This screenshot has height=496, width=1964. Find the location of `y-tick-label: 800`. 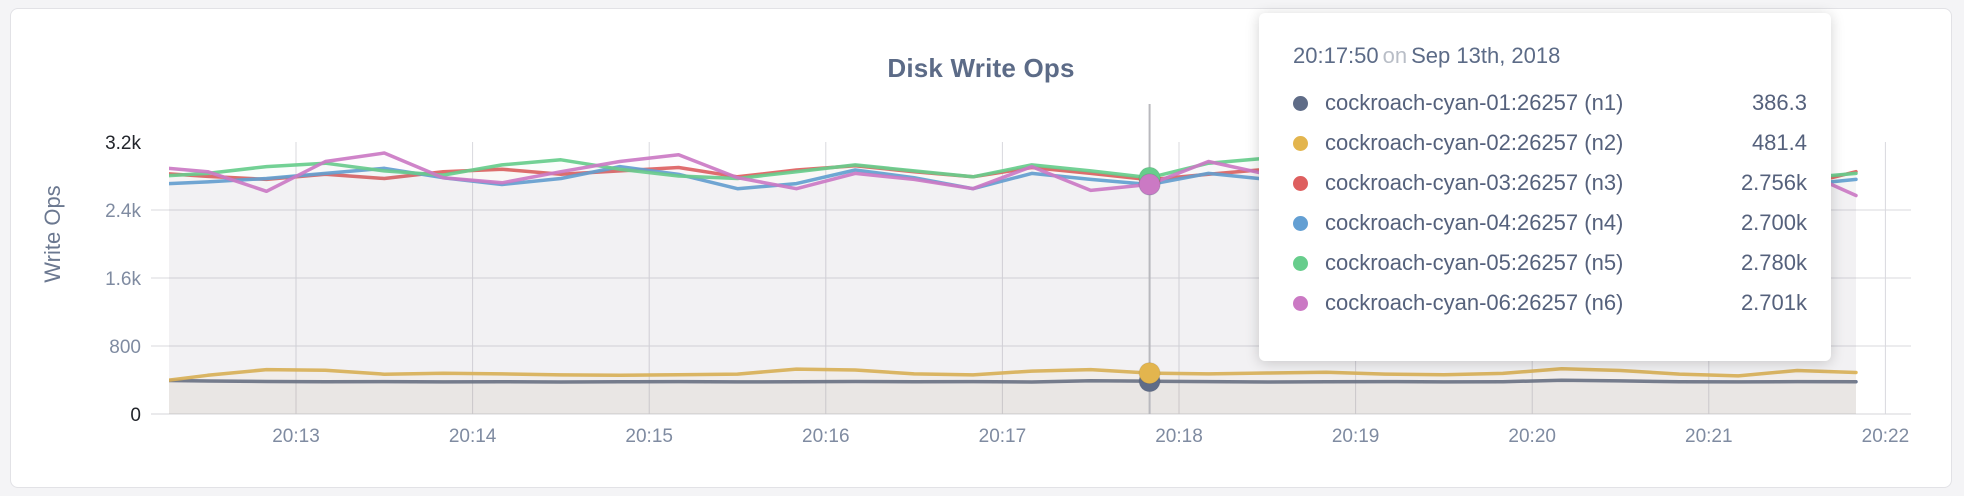

y-tick-label: 800 is located at coordinates (125, 347).